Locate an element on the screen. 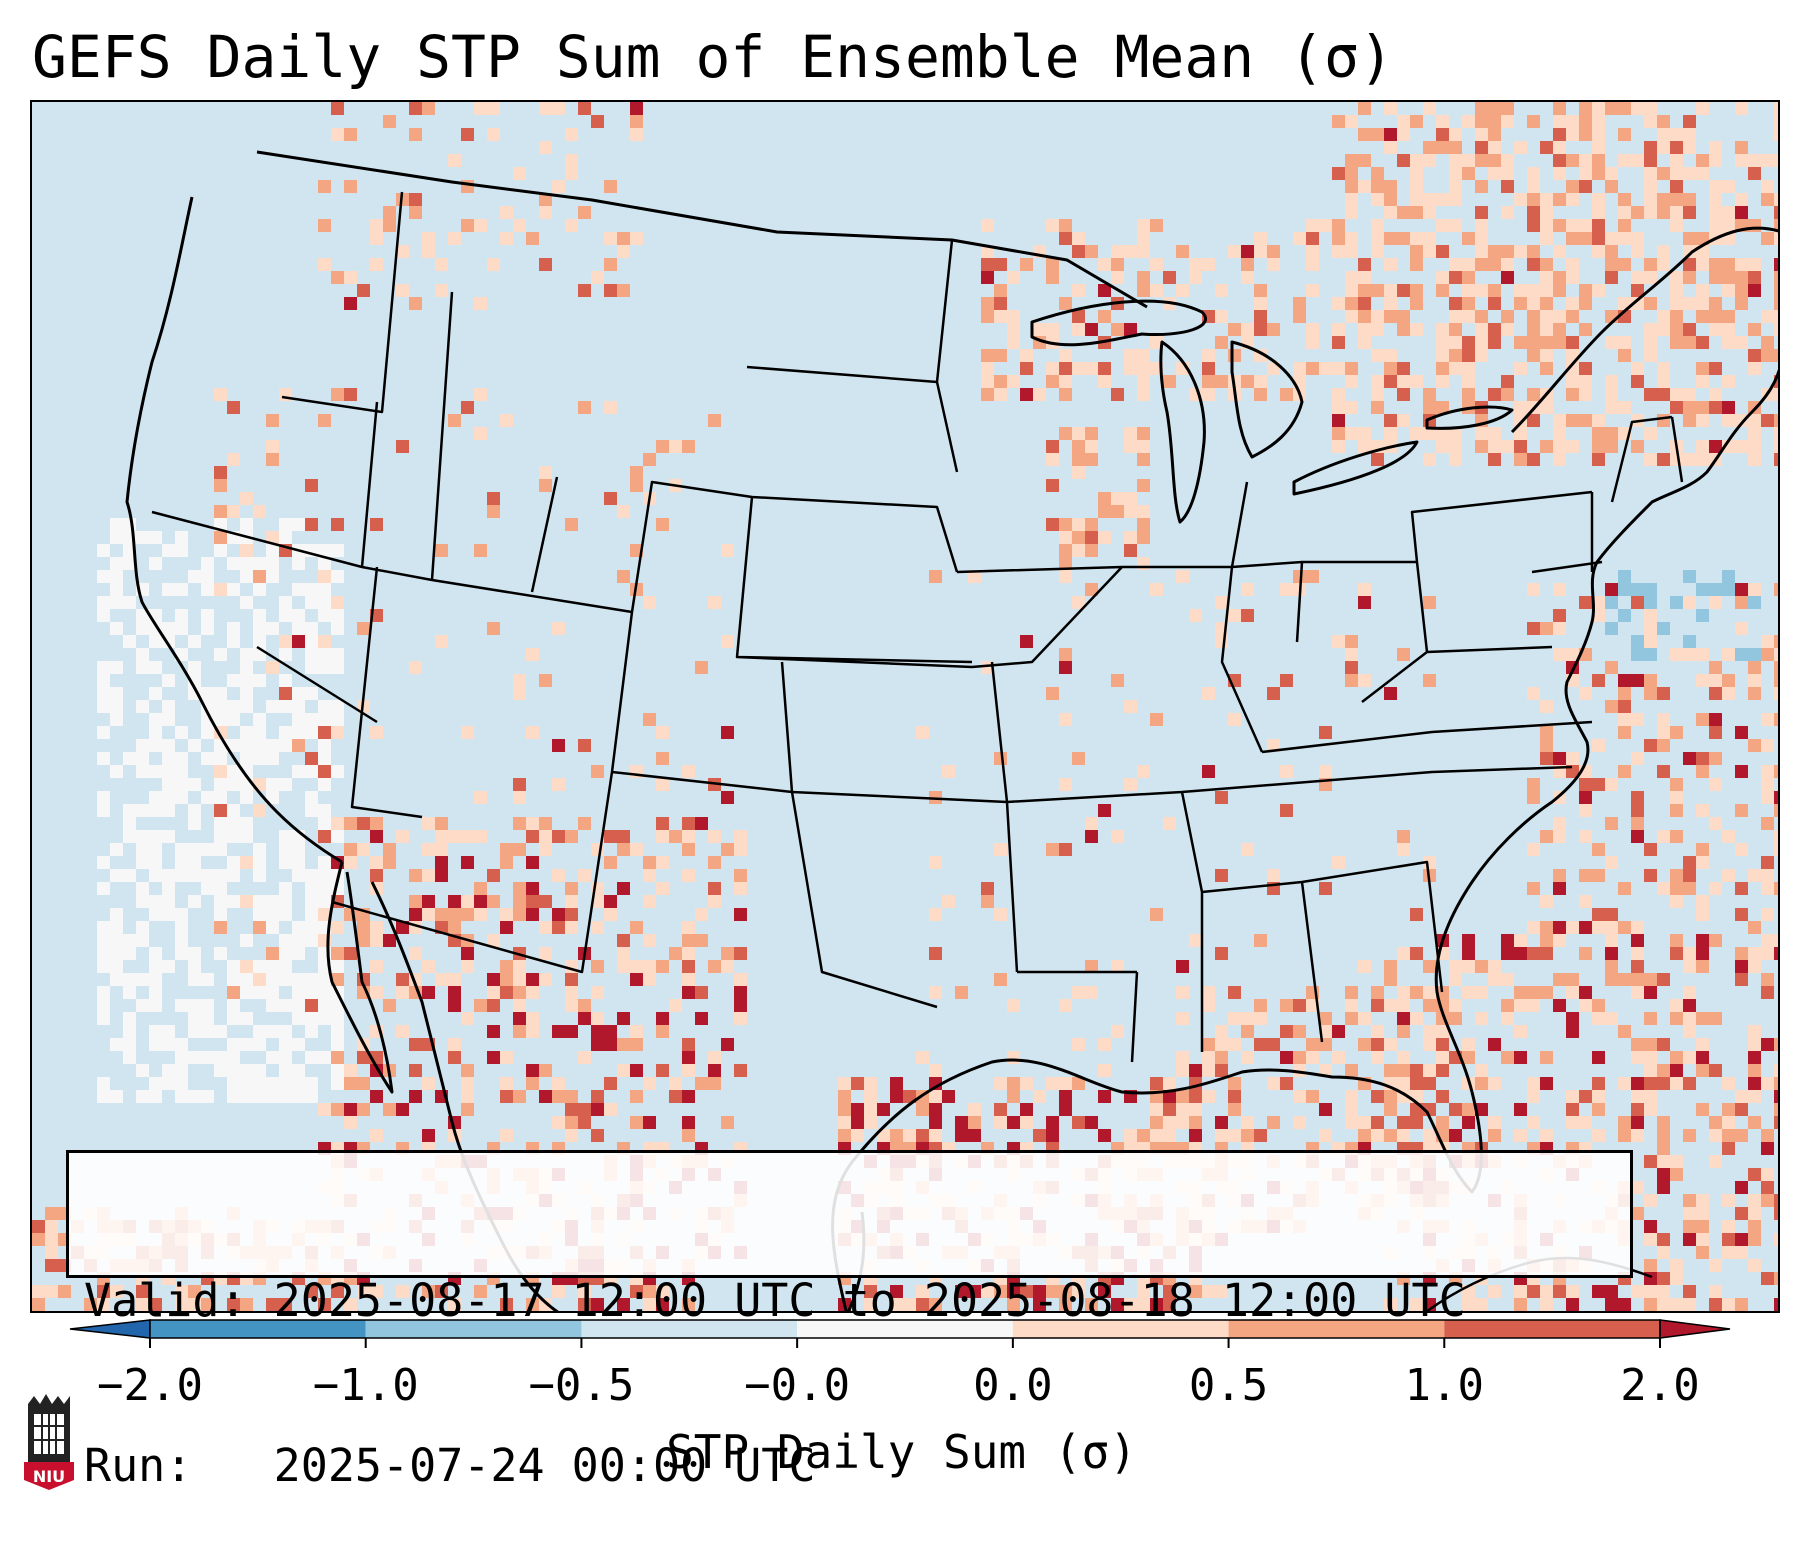  lake-huron is located at coordinates (1267, 399).